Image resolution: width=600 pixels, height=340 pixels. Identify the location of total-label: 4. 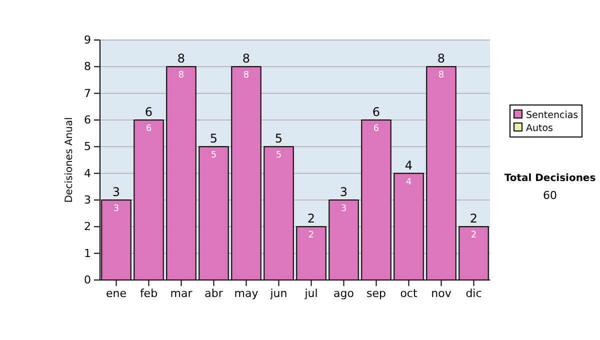
(408, 165).